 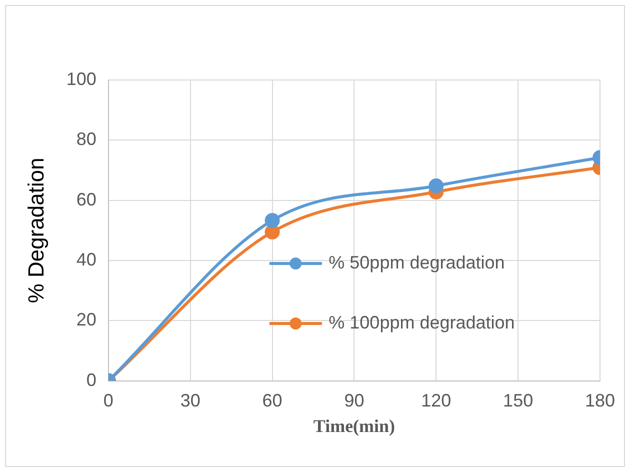 I want to click on y-tick-label: 100, so click(x=81, y=78).